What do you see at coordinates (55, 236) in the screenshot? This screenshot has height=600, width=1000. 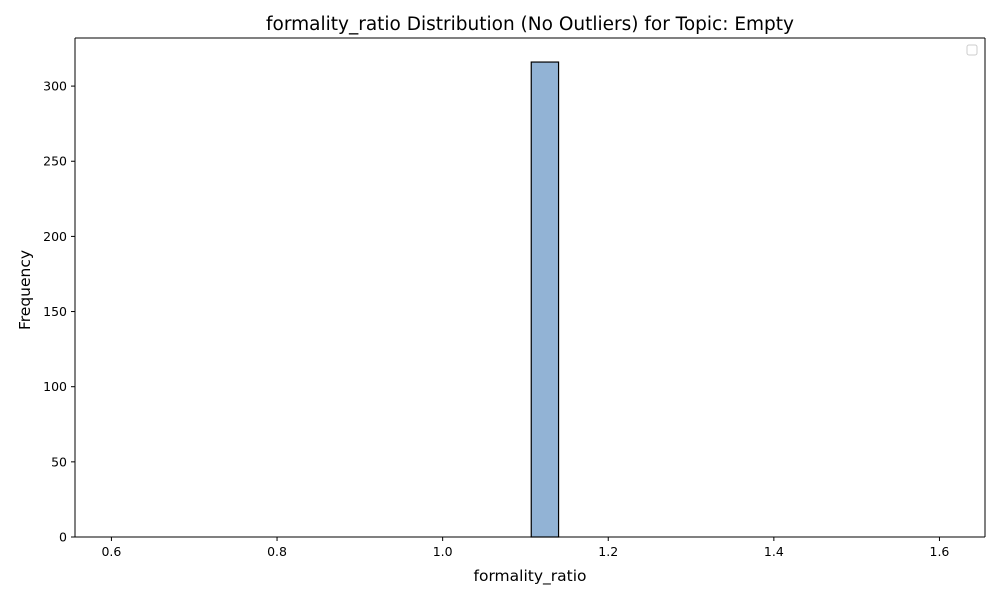 I see `y-tick-label: 200` at bounding box center [55, 236].